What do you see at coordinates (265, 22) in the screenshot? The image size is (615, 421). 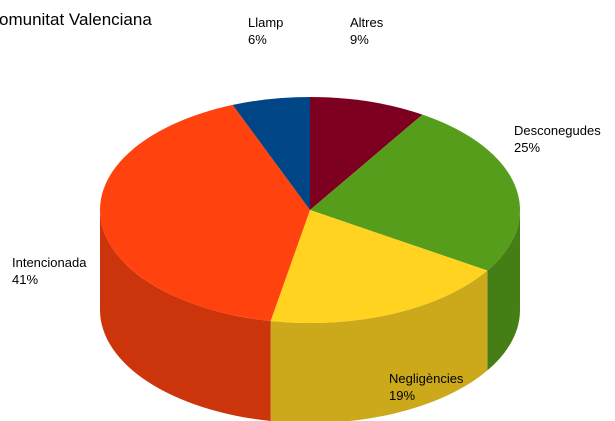 I see `slice-label: Llamp` at bounding box center [265, 22].